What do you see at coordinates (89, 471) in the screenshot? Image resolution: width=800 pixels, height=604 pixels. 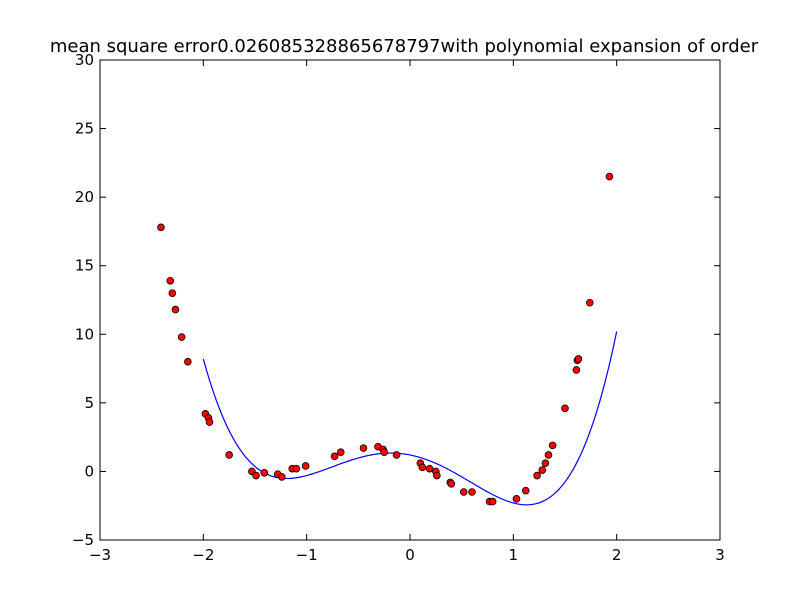 I see `y-tick-label: 0` at bounding box center [89, 471].